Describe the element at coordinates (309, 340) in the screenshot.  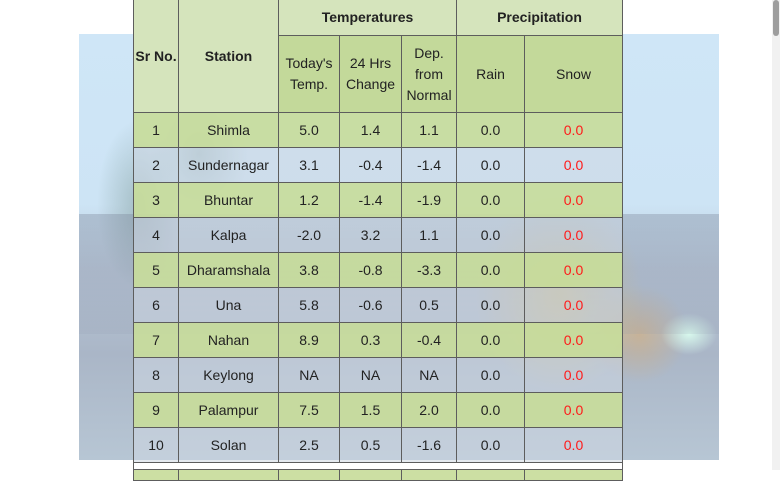
I see `cell-temp: 8.9` at that location.